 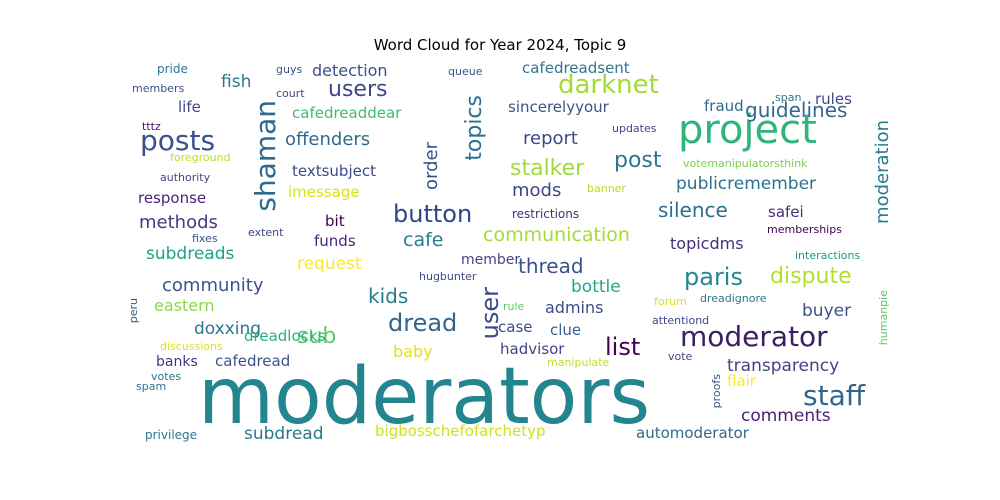 I want to click on word-list: list, so click(x=623, y=347).